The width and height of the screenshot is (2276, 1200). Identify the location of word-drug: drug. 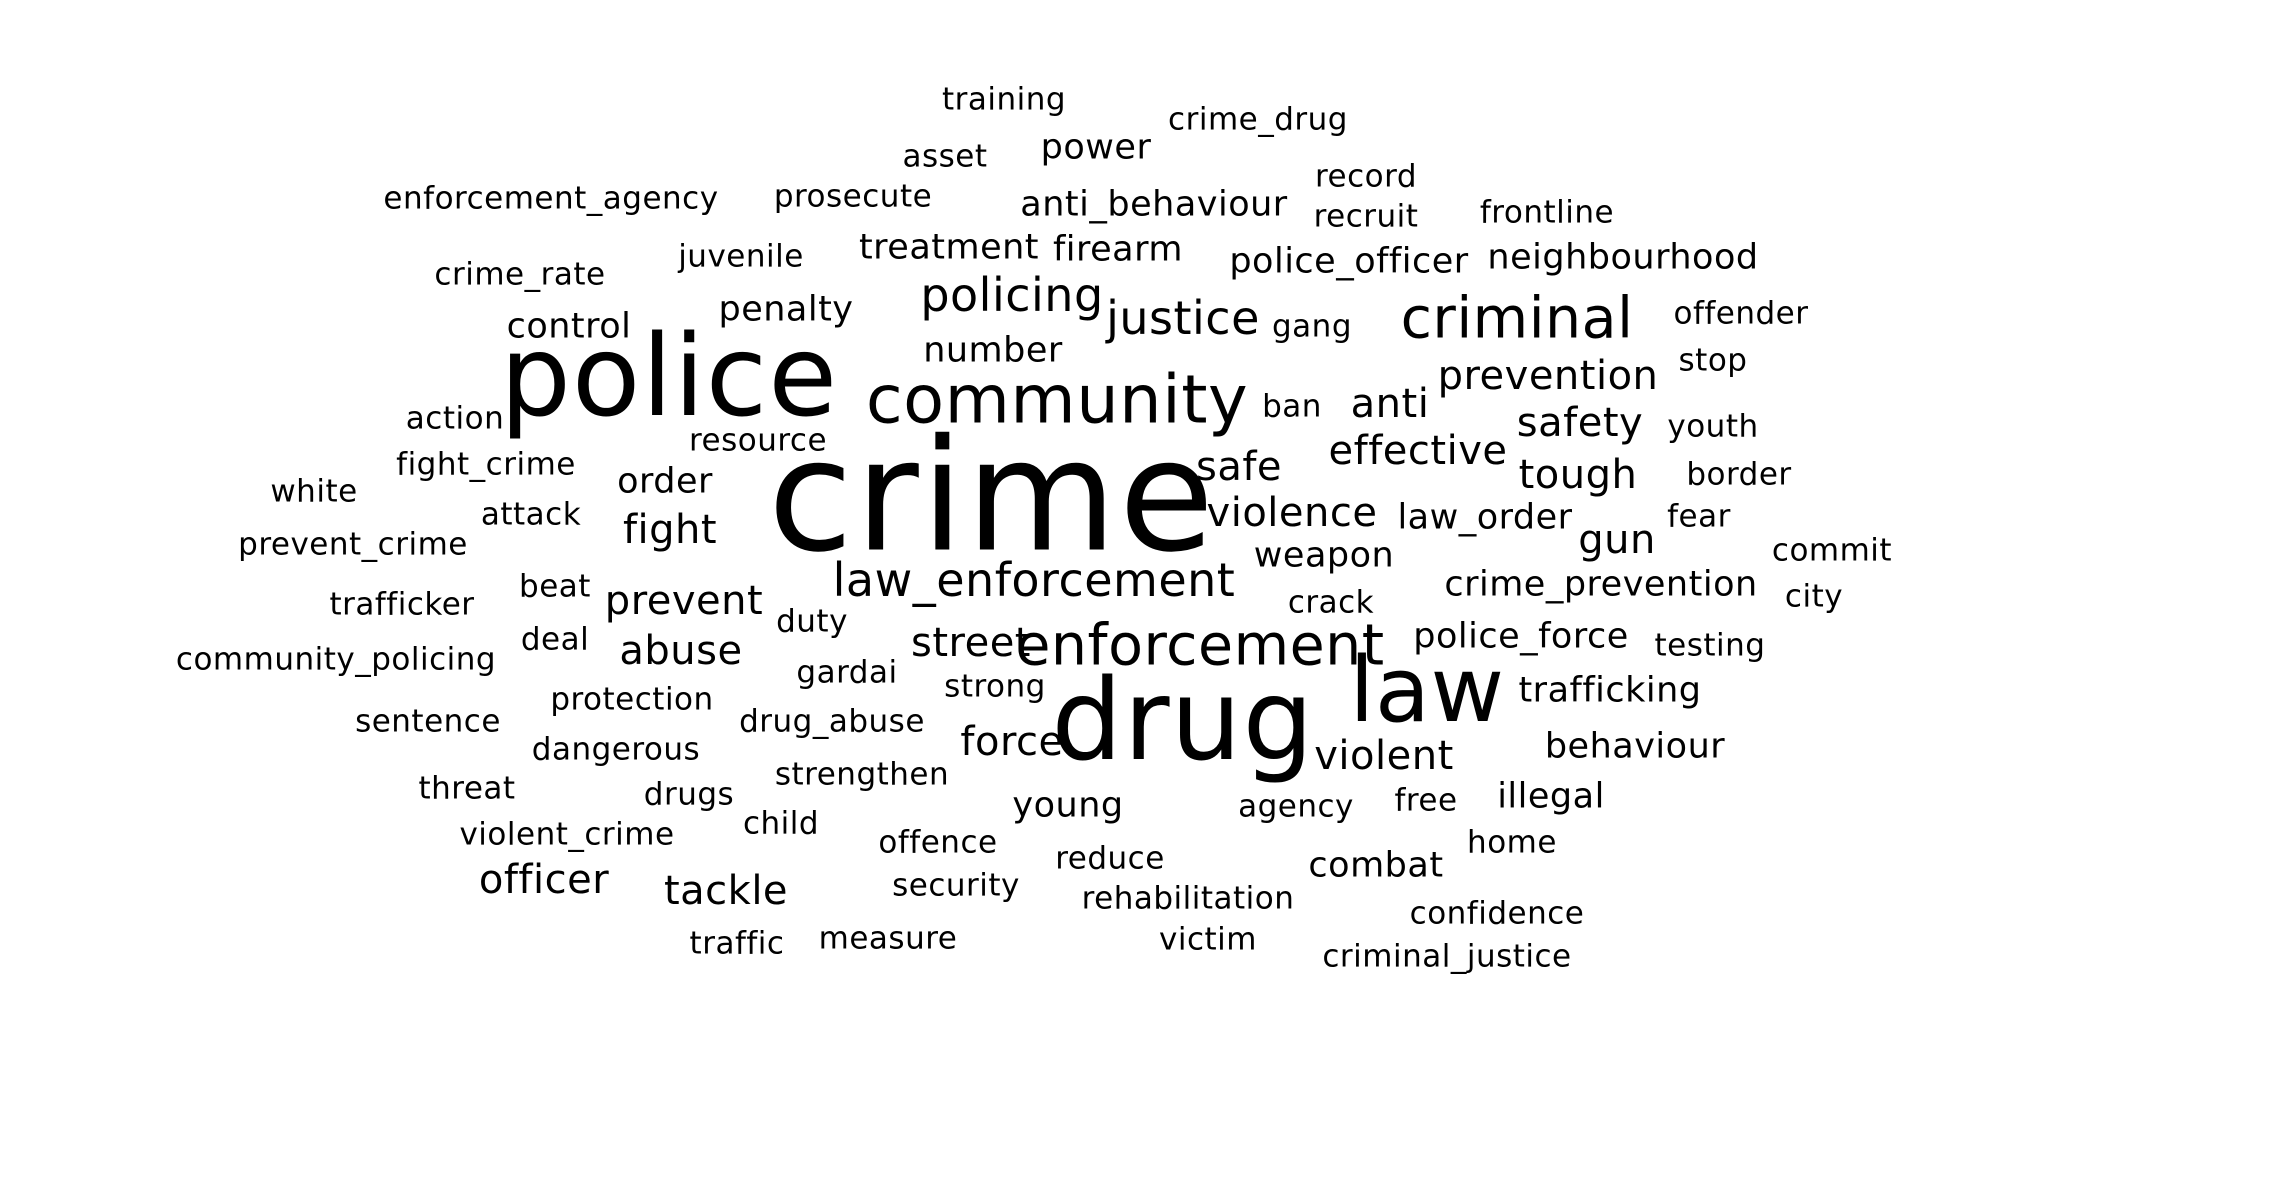
(1183, 721).